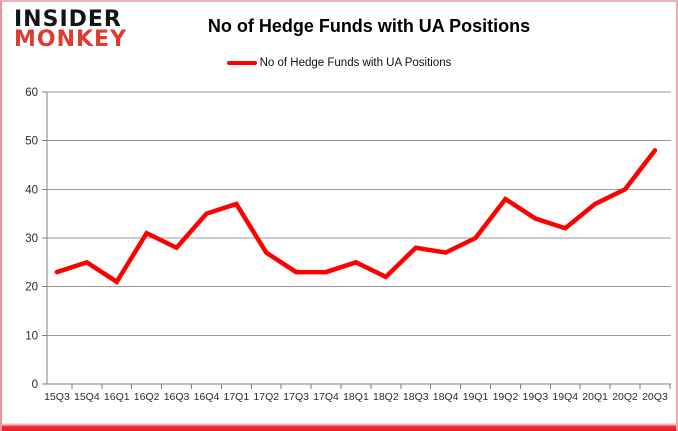 The width and height of the screenshot is (678, 431). Describe the element at coordinates (87, 397) in the screenshot. I see `x-tick-label: 15Q4` at that location.